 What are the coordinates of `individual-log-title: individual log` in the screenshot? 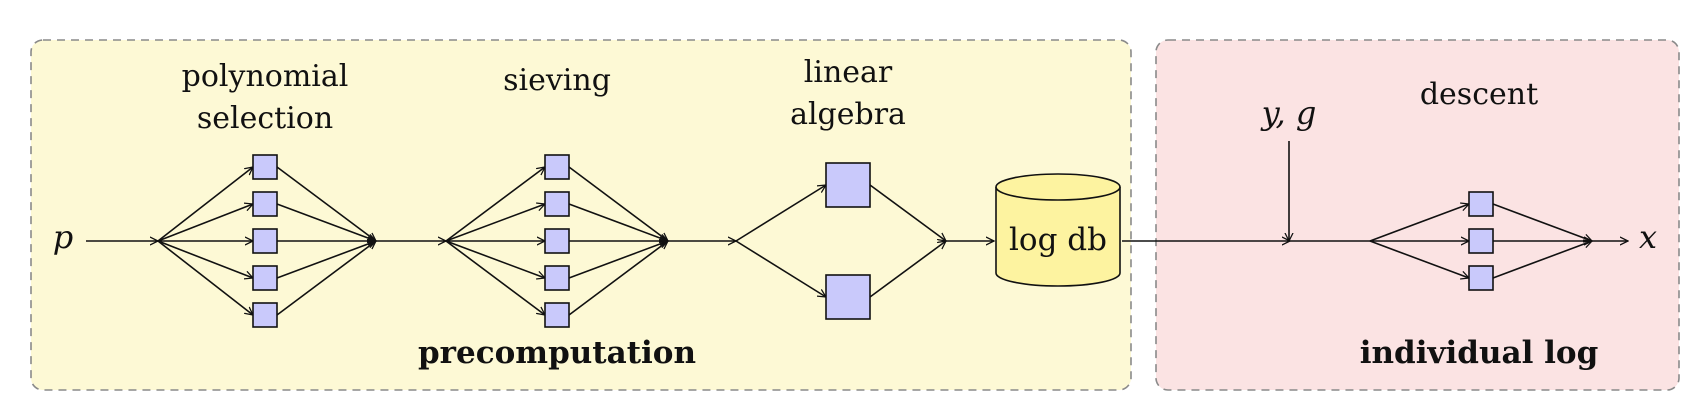 It's located at (1479, 353).